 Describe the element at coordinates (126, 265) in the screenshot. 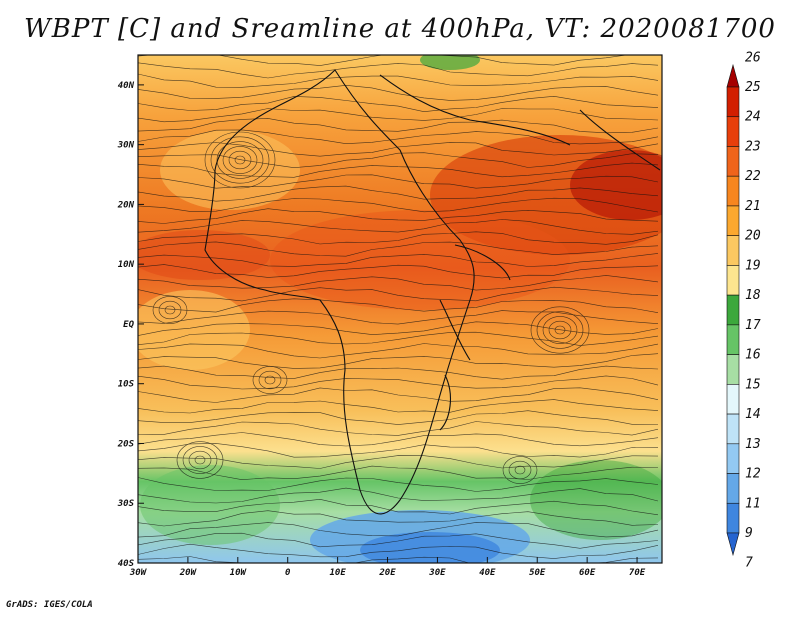

I see `y-tick-label: 10N` at that location.